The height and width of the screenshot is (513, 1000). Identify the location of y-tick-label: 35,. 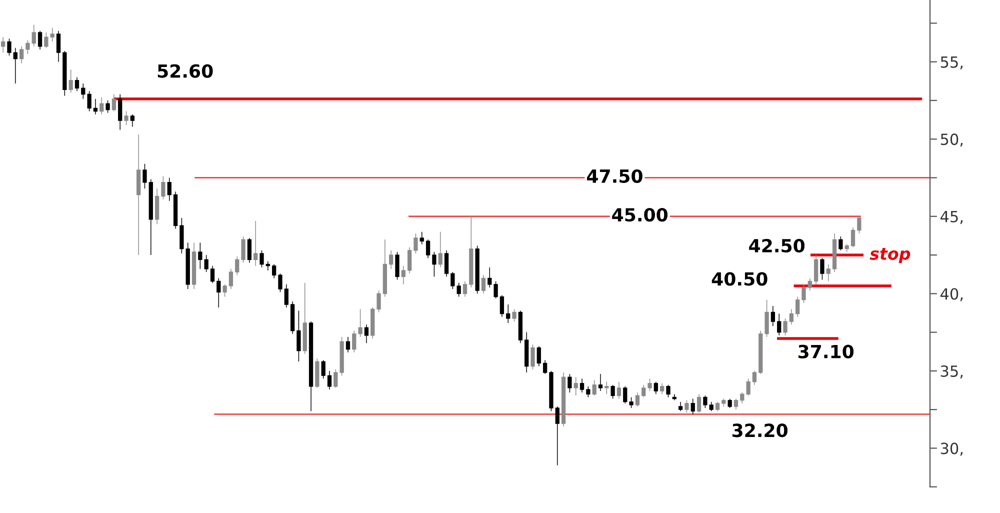
(951, 372).